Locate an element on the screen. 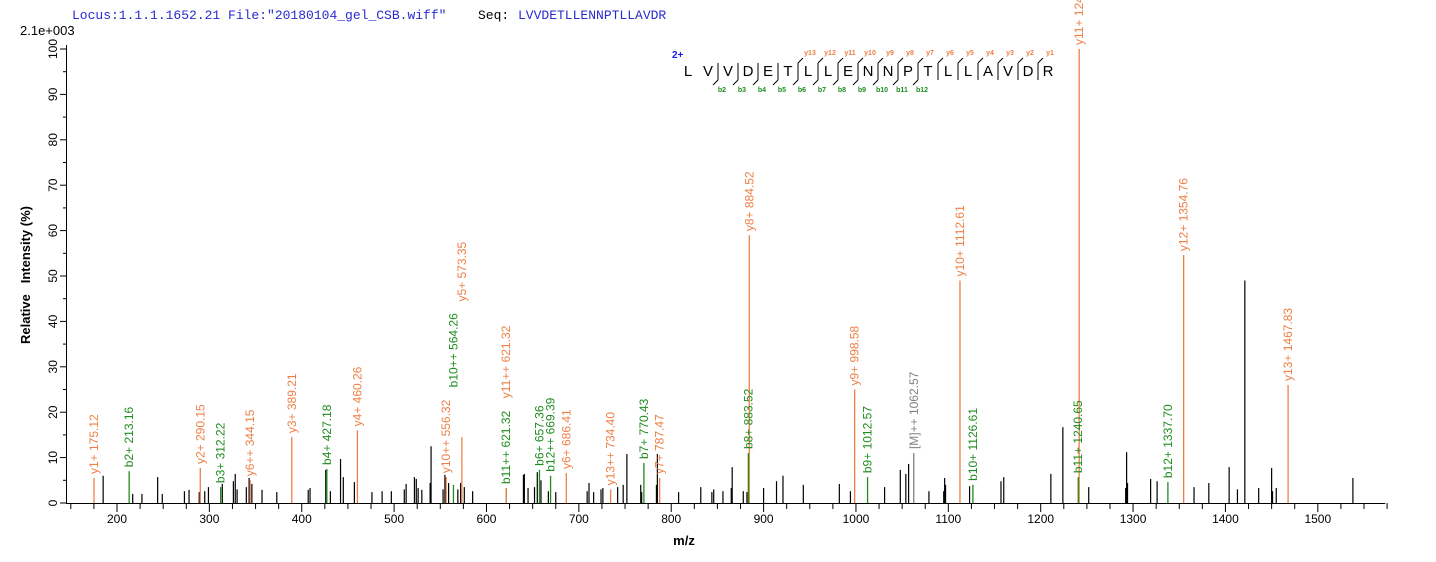  b-ion-marker: b8 is located at coordinates (842, 90).